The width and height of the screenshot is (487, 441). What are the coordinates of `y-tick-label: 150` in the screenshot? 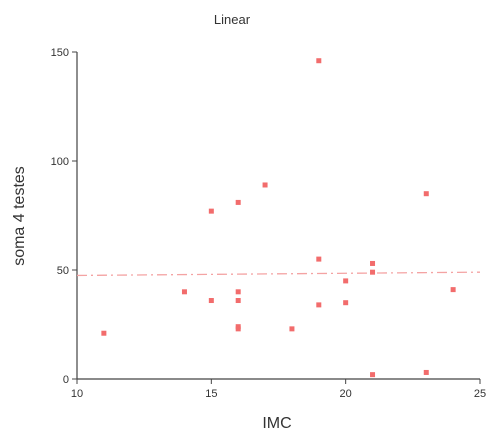 It's located at (60, 53).